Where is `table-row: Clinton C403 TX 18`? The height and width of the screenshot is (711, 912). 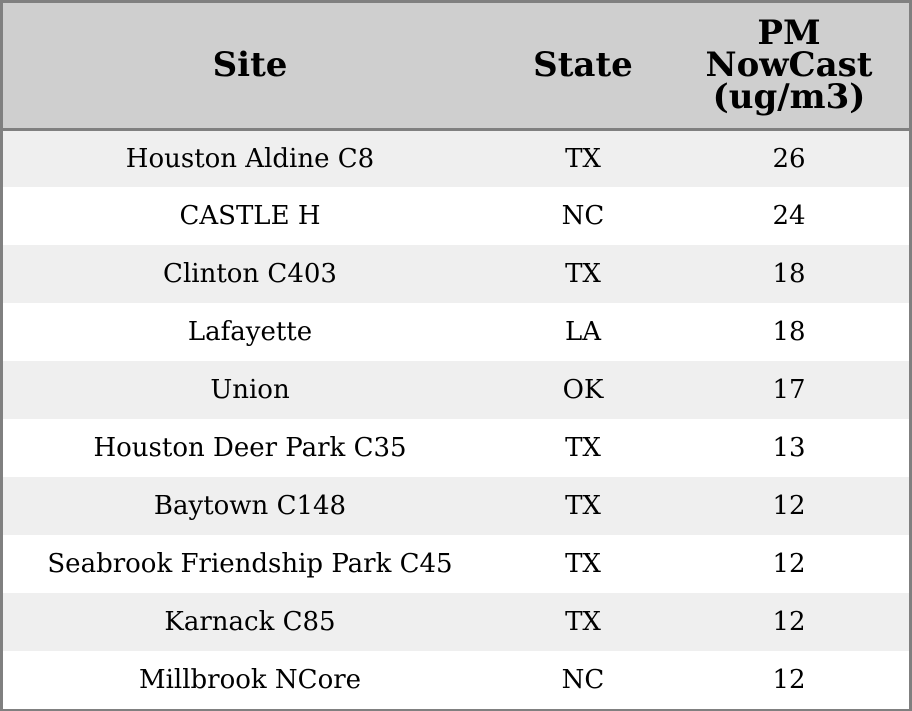 table-row: Clinton C403 TX 18 is located at coordinates (456, 274).